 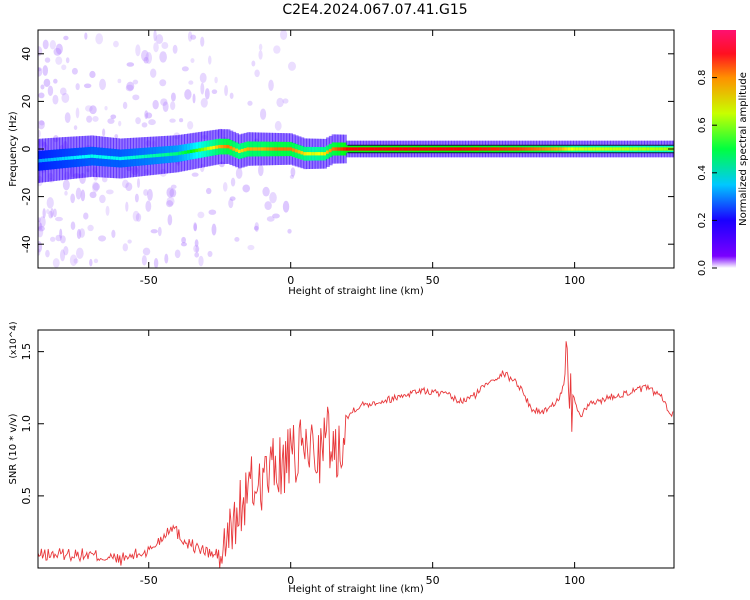 What do you see at coordinates (356, 589) in the screenshot?
I see `snr-xlabel: Height of straight line (km)` at bounding box center [356, 589].